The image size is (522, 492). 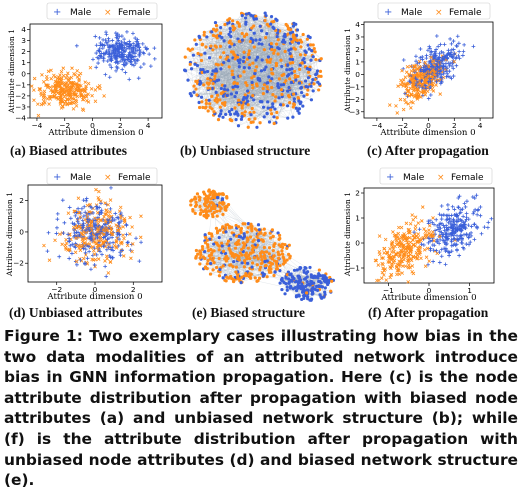 What do you see at coordinates (262, 245) in the screenshot?
I see `panel-e` at bounding box center [262, 245].